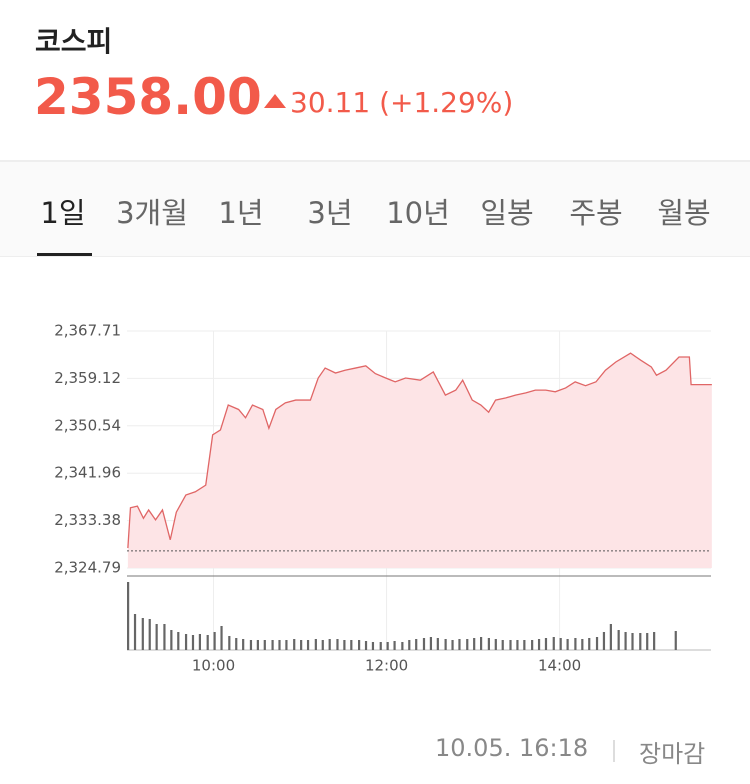  Describe the element at coordinates (386, 666) in the screenshot. I see `x-tick-label: 12:00` at that location.